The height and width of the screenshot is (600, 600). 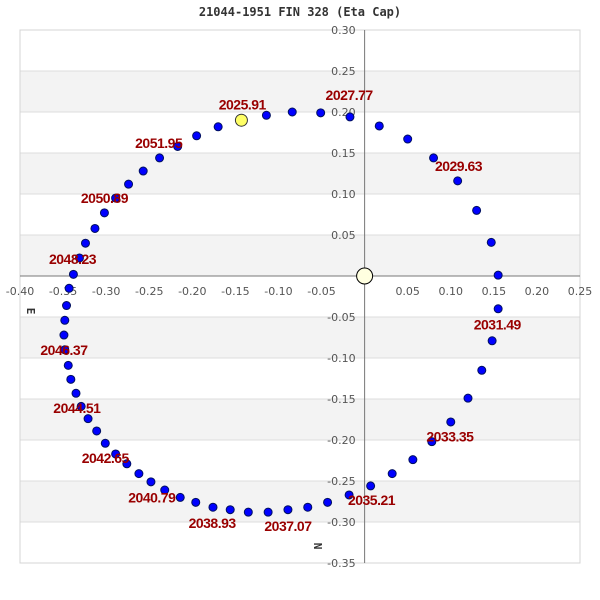 I want to click on x-tick-label: -0.40, so click(x=20, y=291).